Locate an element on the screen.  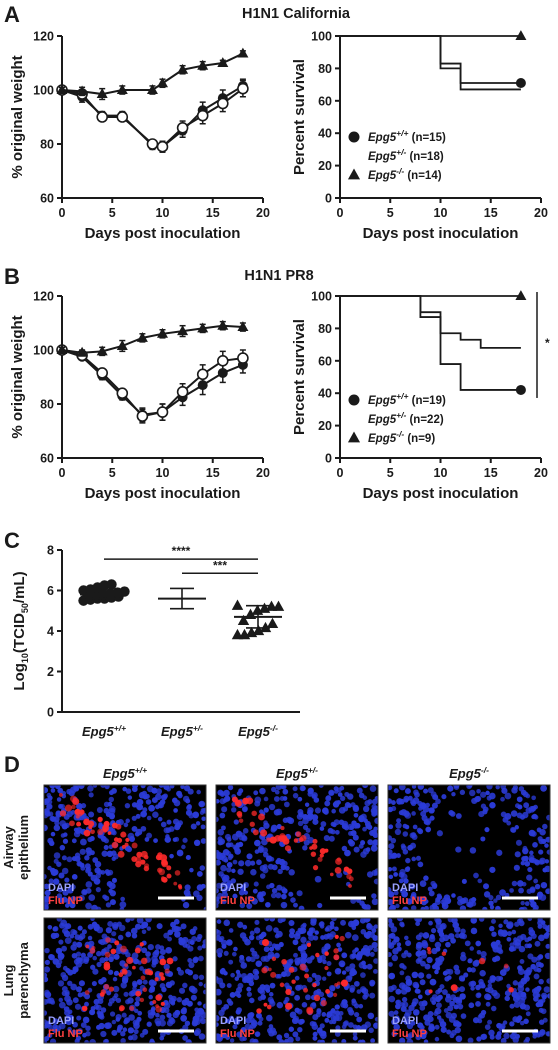
survival-step-line is located at coordinates (430, 59).